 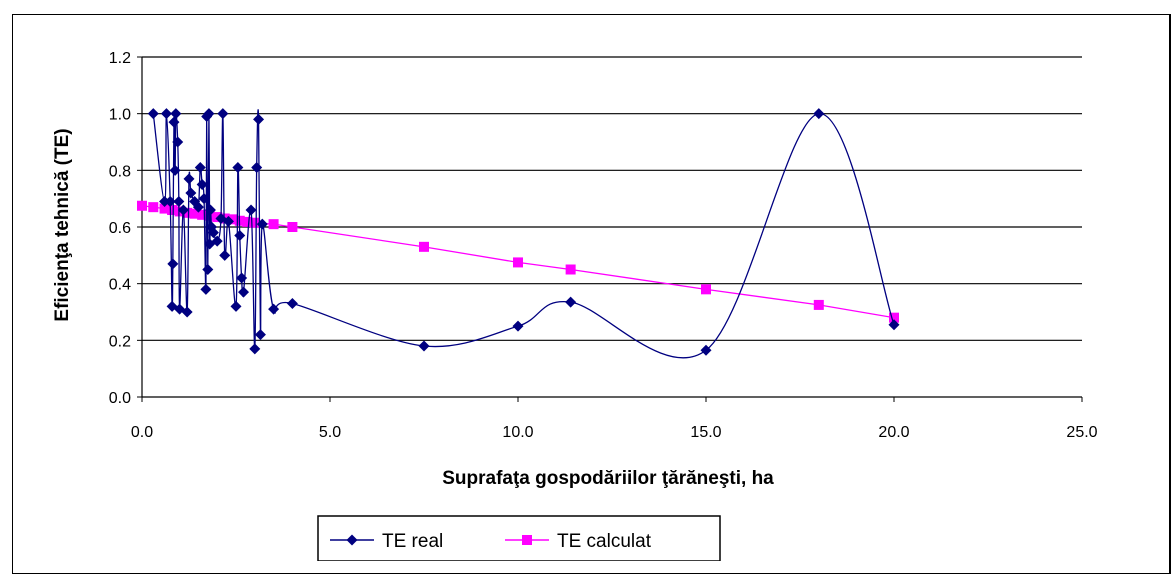 I want to click on legend-box, so click(x=519, y=538).